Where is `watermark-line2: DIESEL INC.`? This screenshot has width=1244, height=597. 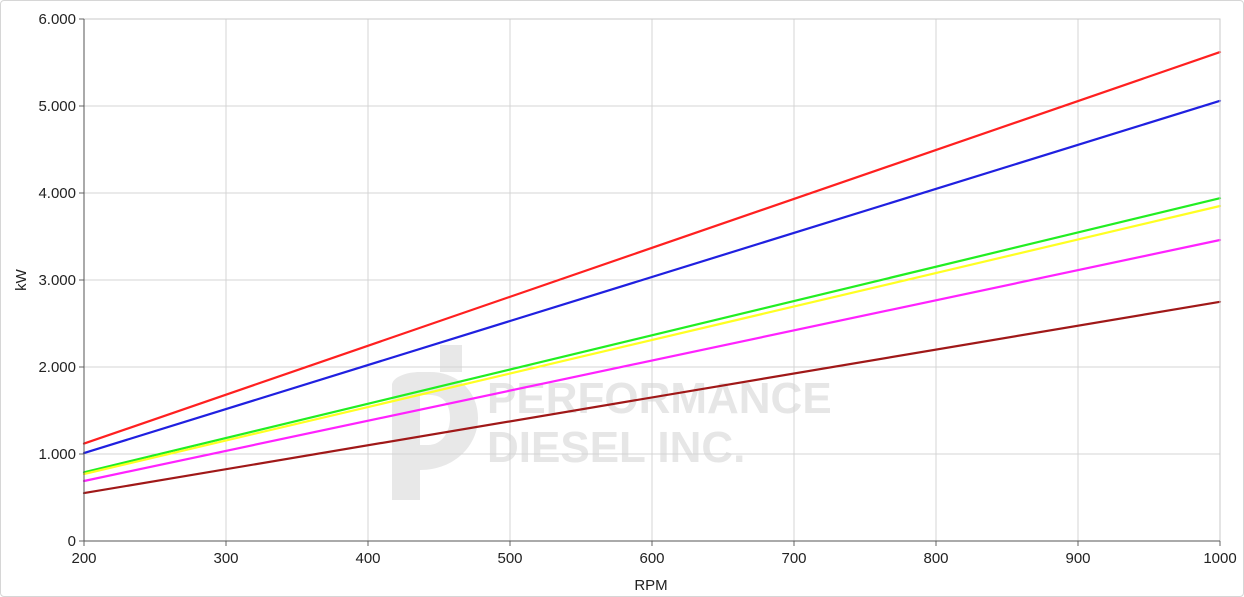
watermark-line2: DIESEL INC. is located at coordinates (616, 447).